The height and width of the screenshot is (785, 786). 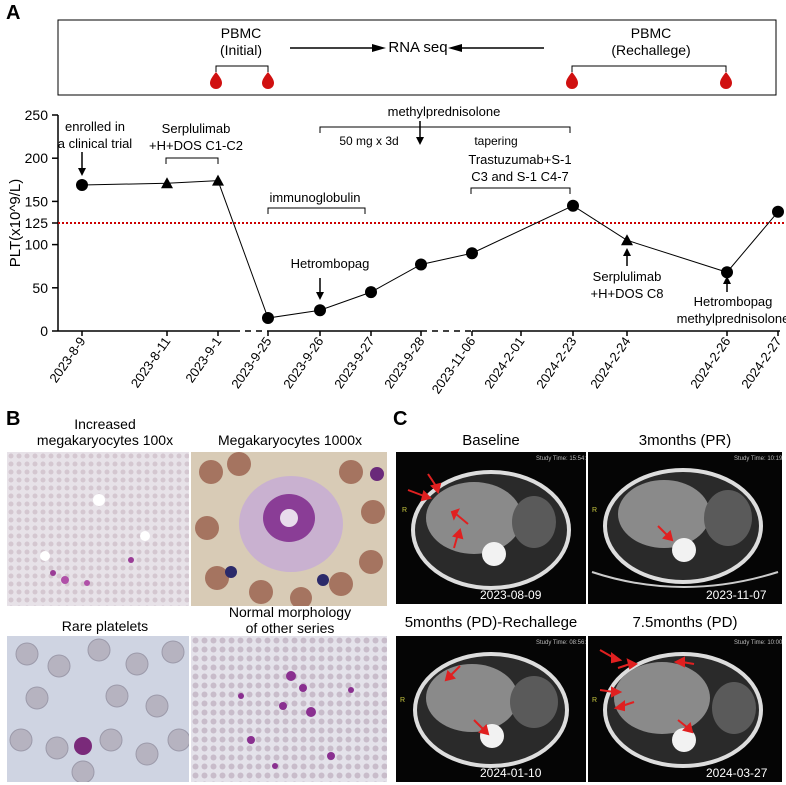 I want to click on x-tick-label: 2023-8-9, so click(x=67, y=359).